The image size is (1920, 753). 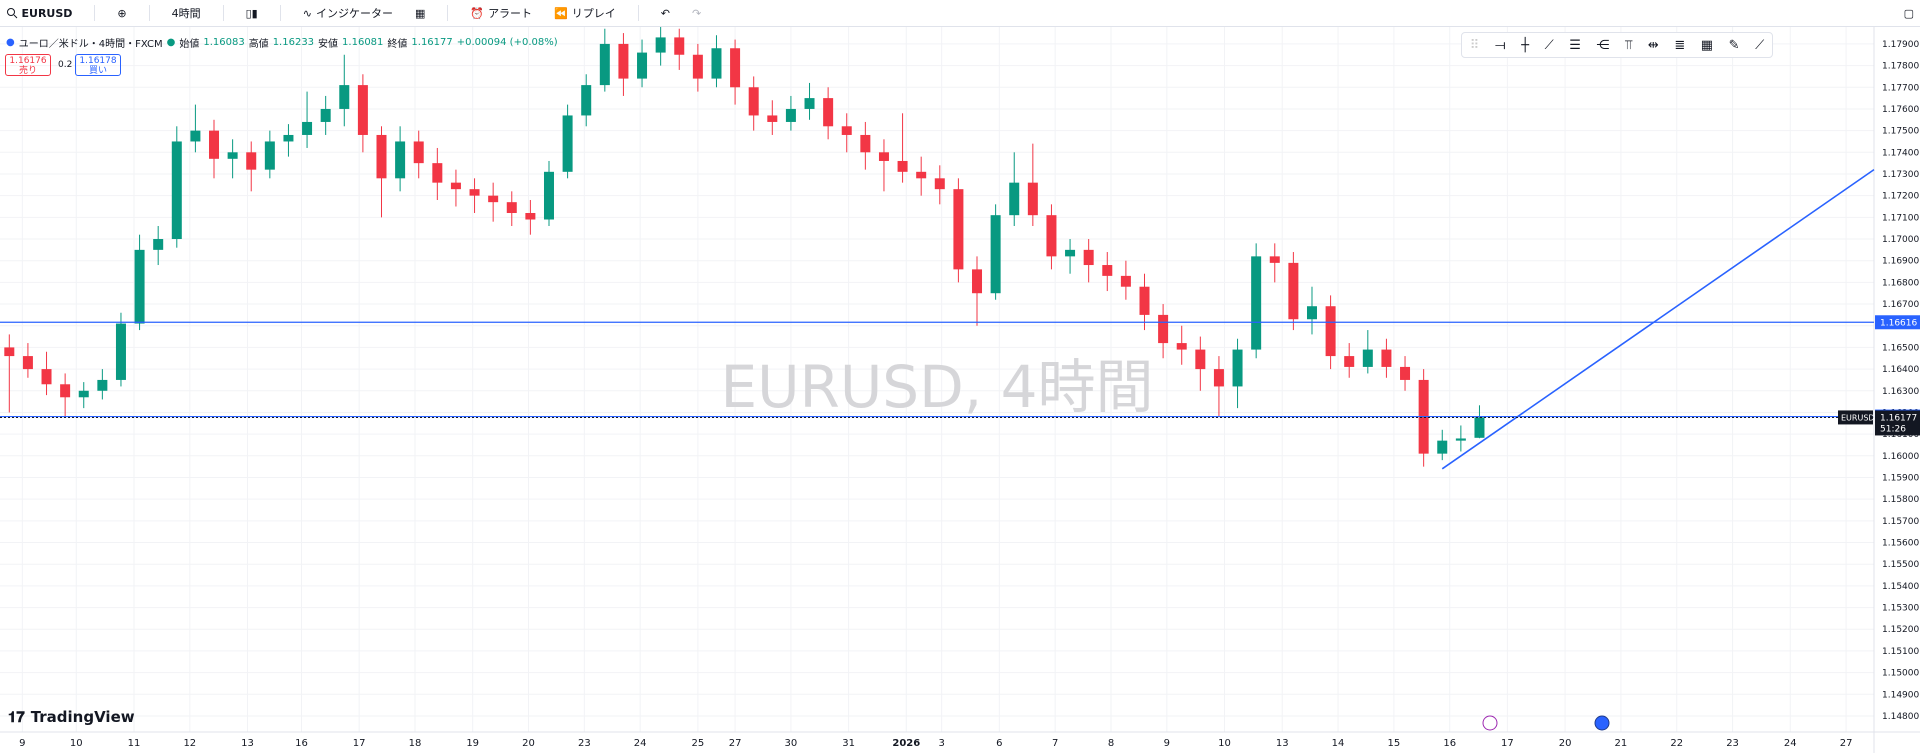 What do you see at coordinates (1900, 674) in the screenshot?
I see `y-tick-label: 1.15000` at bounding box center [1900, 674].